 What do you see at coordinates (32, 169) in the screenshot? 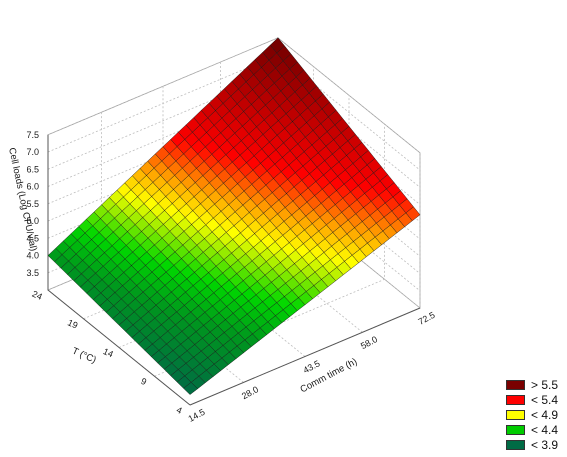
I see `z-tick-label: 6.5` at bounding box center [32, 169].